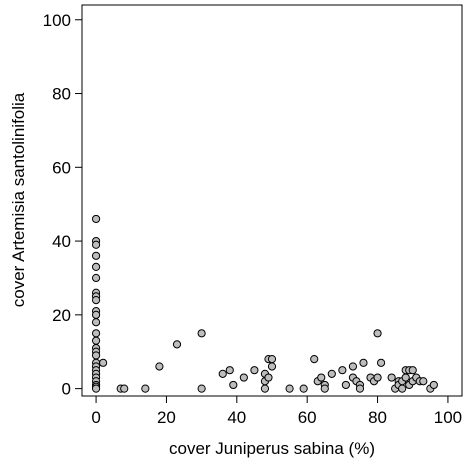 The width and height of the screenshot is (465, 463). Describe the element at coordinates (448, 417) in the screenshot. I see `x-tick-label: 100` at that location.